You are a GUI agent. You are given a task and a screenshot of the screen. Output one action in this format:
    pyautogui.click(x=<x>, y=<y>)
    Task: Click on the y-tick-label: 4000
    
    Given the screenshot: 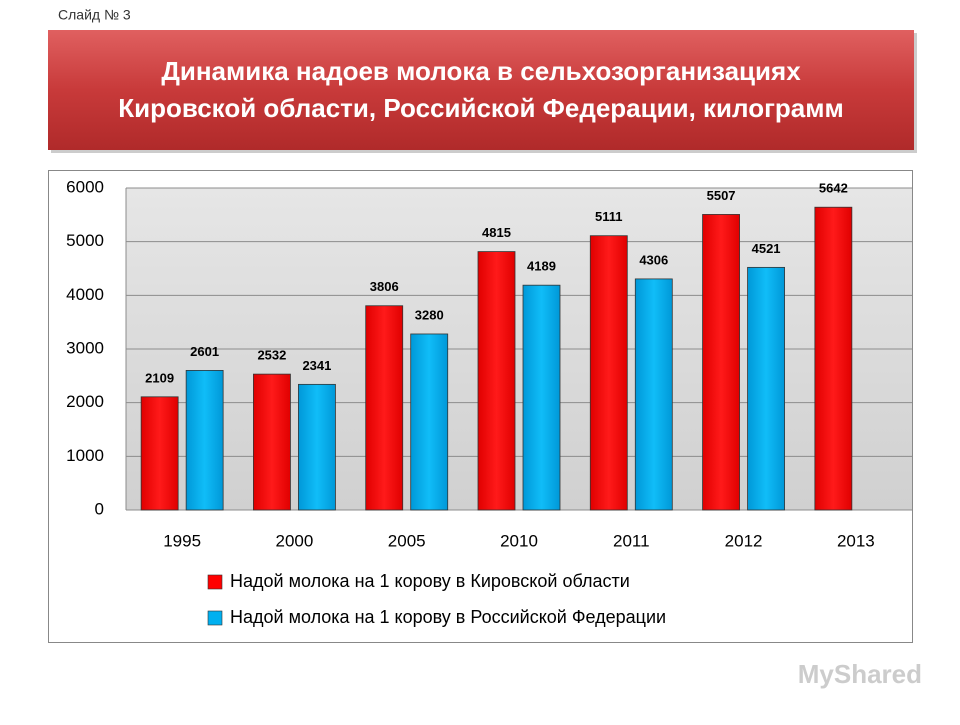 What is the action you would take?
    pyautogui.click(x=85, y=294)
    